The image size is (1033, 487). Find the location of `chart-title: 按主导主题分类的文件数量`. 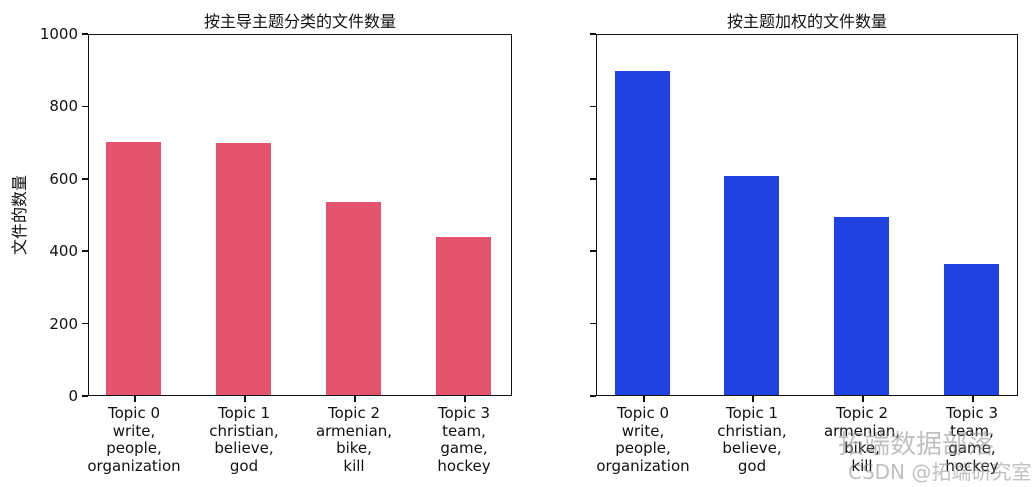

chart-title: 按主导主题分类的文件数量 is located at coordinates (299, 21).